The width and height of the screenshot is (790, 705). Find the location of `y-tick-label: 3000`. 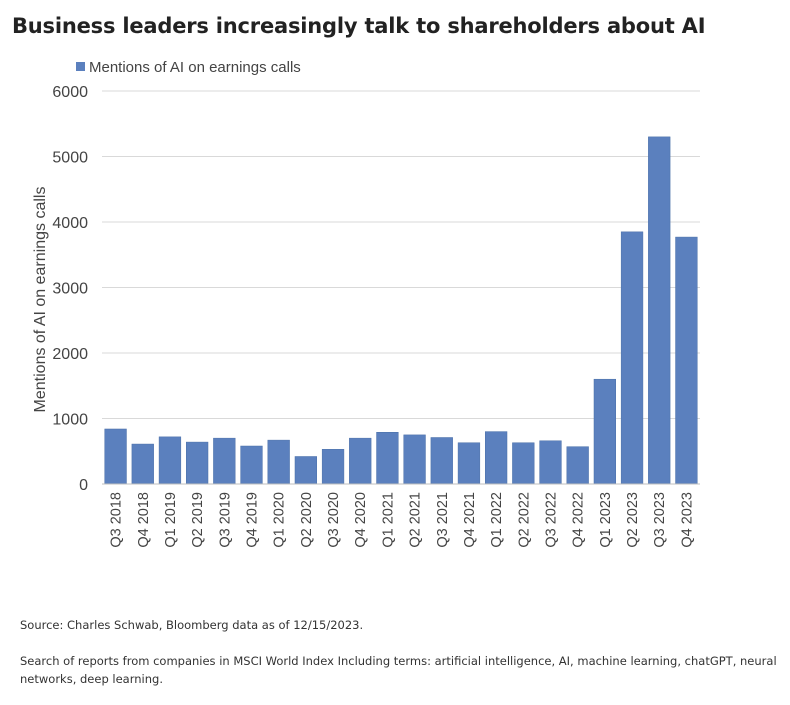

y-tick-label: 3000 is located at coordinates (70, 289).